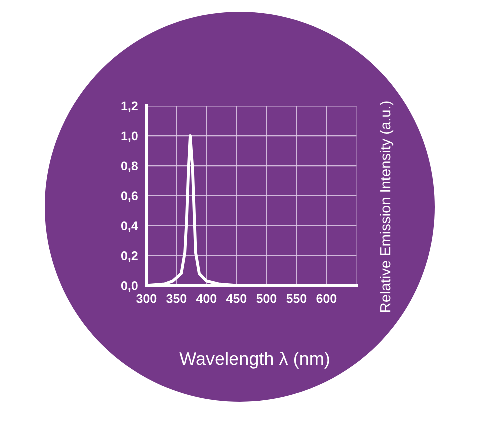 The height and width of the screenshot is (435, 480). What do you see at coordinates (326, 299) in the screenshot?
I see `x-tick-label: 600` at bounding box center [326, 299].